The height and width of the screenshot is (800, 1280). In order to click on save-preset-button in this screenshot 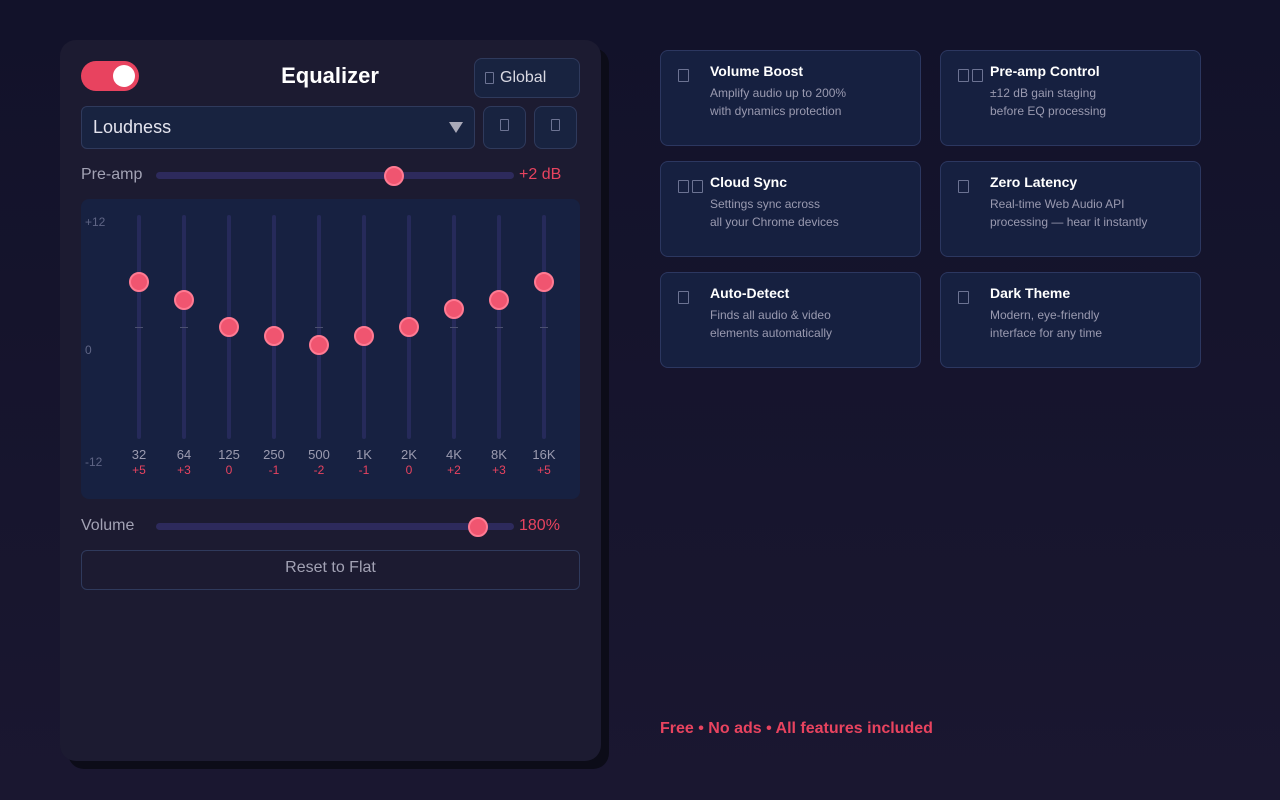, I will do `click(504, 127)`.